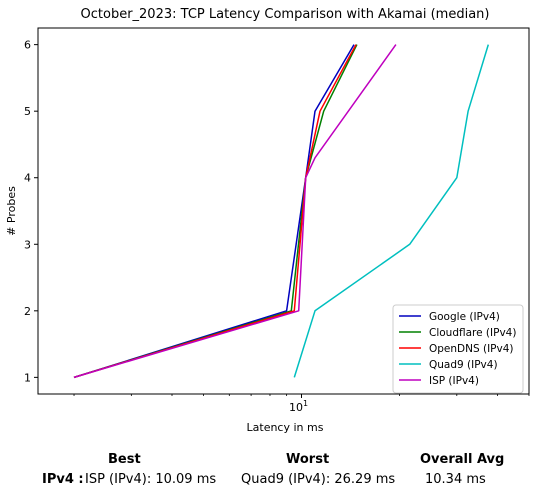  Describe the element at coordinates (298, 406) in the screenshot. I see `x-tick-label: 101` at that location.